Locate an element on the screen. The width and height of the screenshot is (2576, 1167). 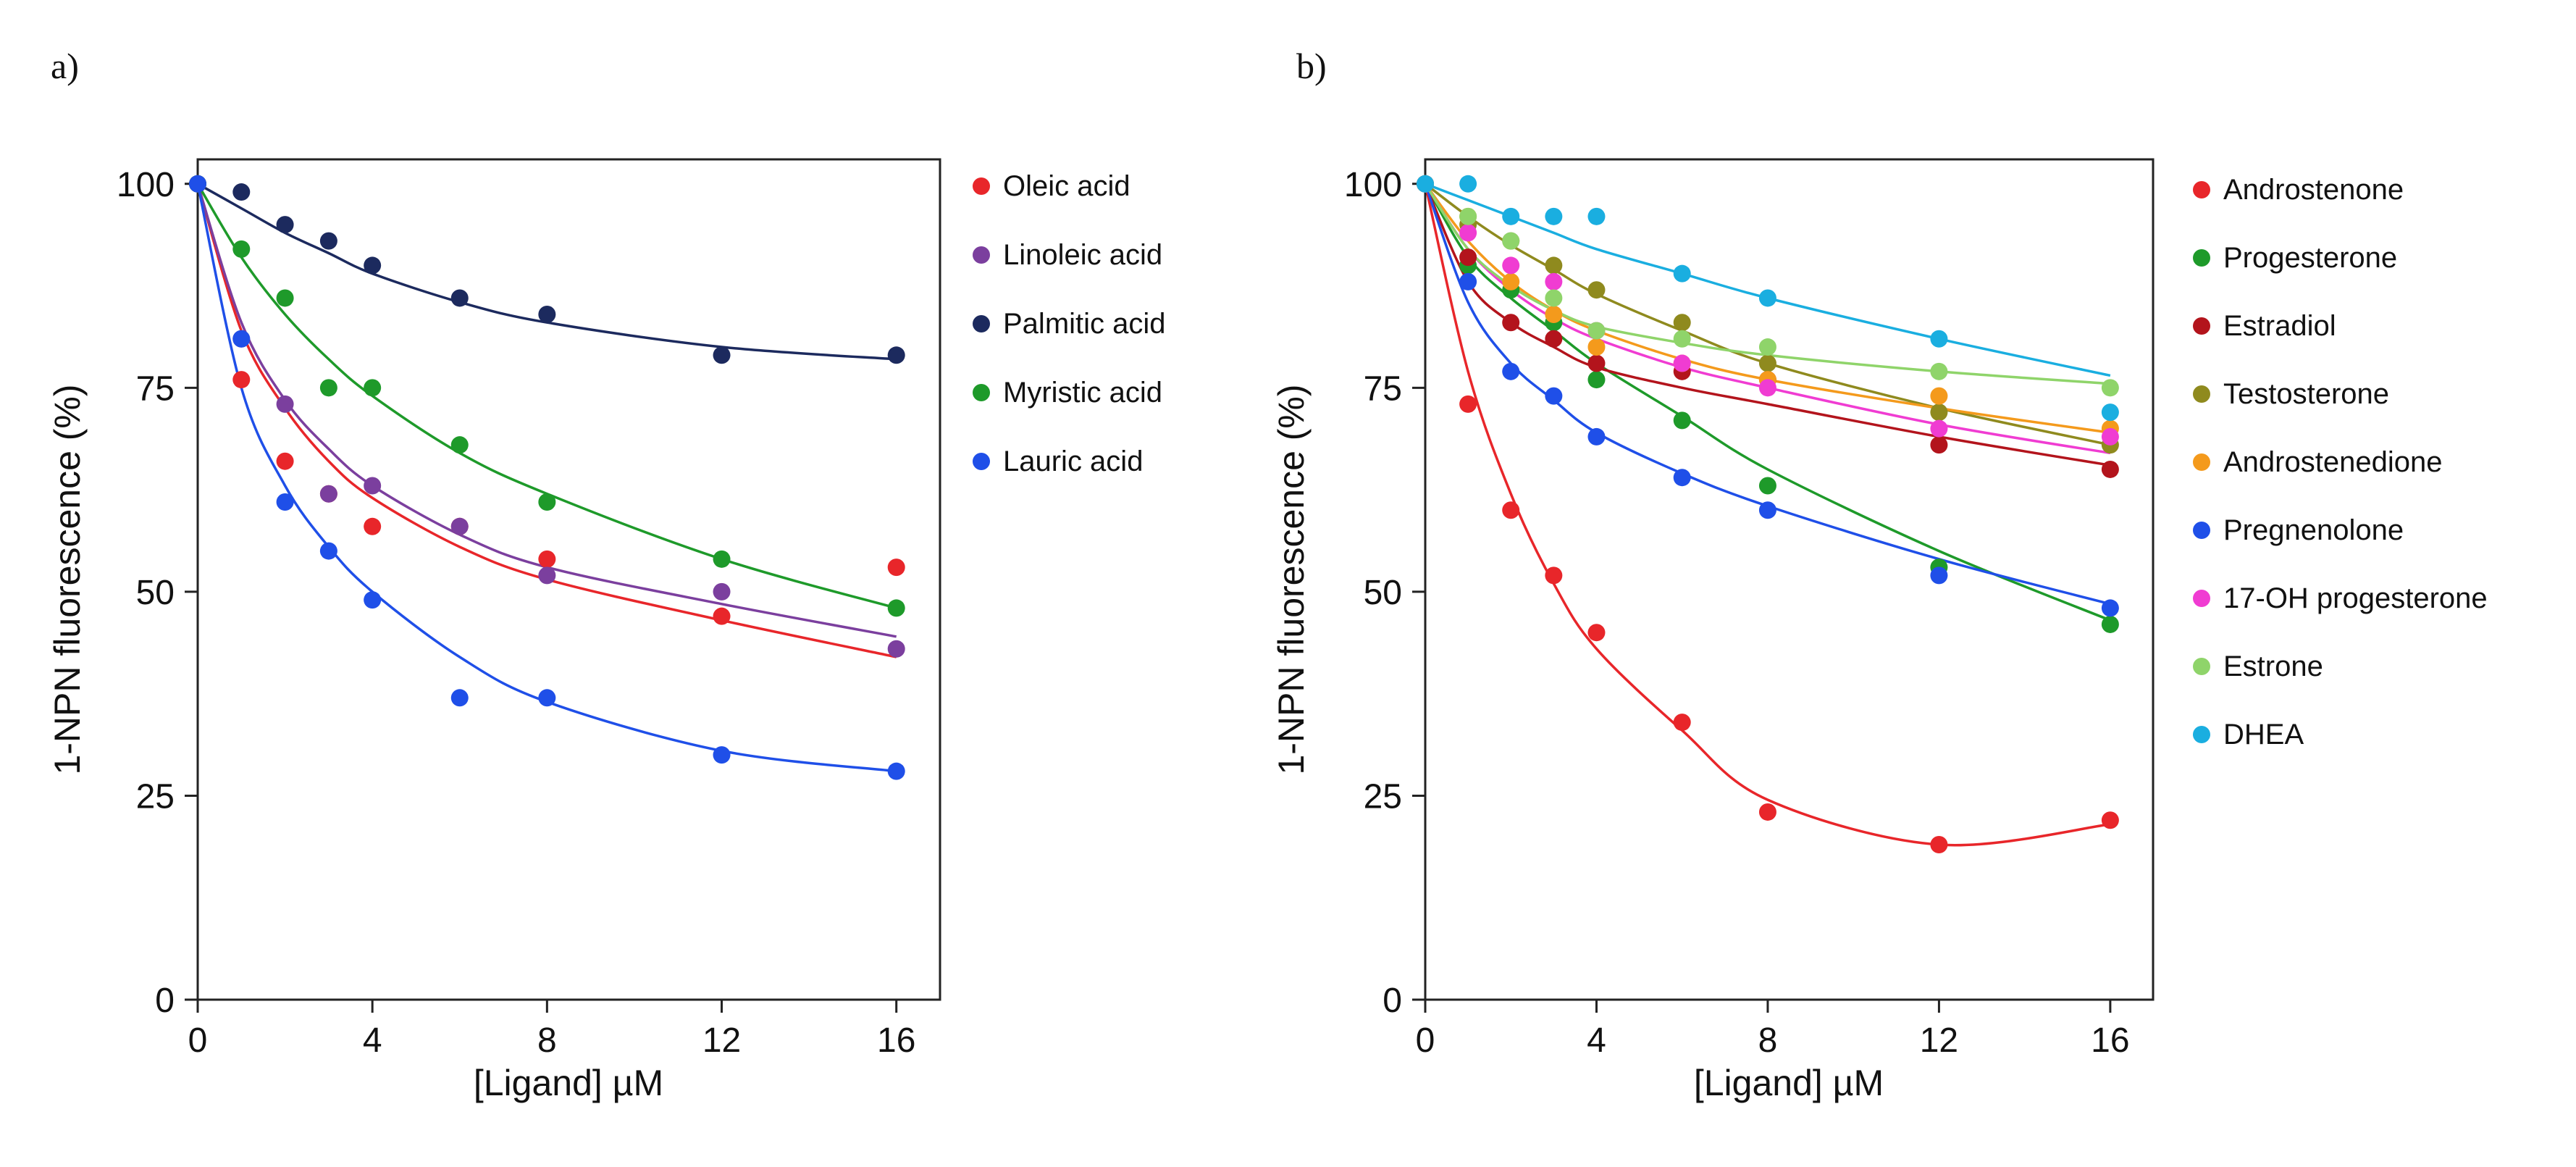
panel-b-y-tick-label-100: 100 is located at coordinates (1373, 185).